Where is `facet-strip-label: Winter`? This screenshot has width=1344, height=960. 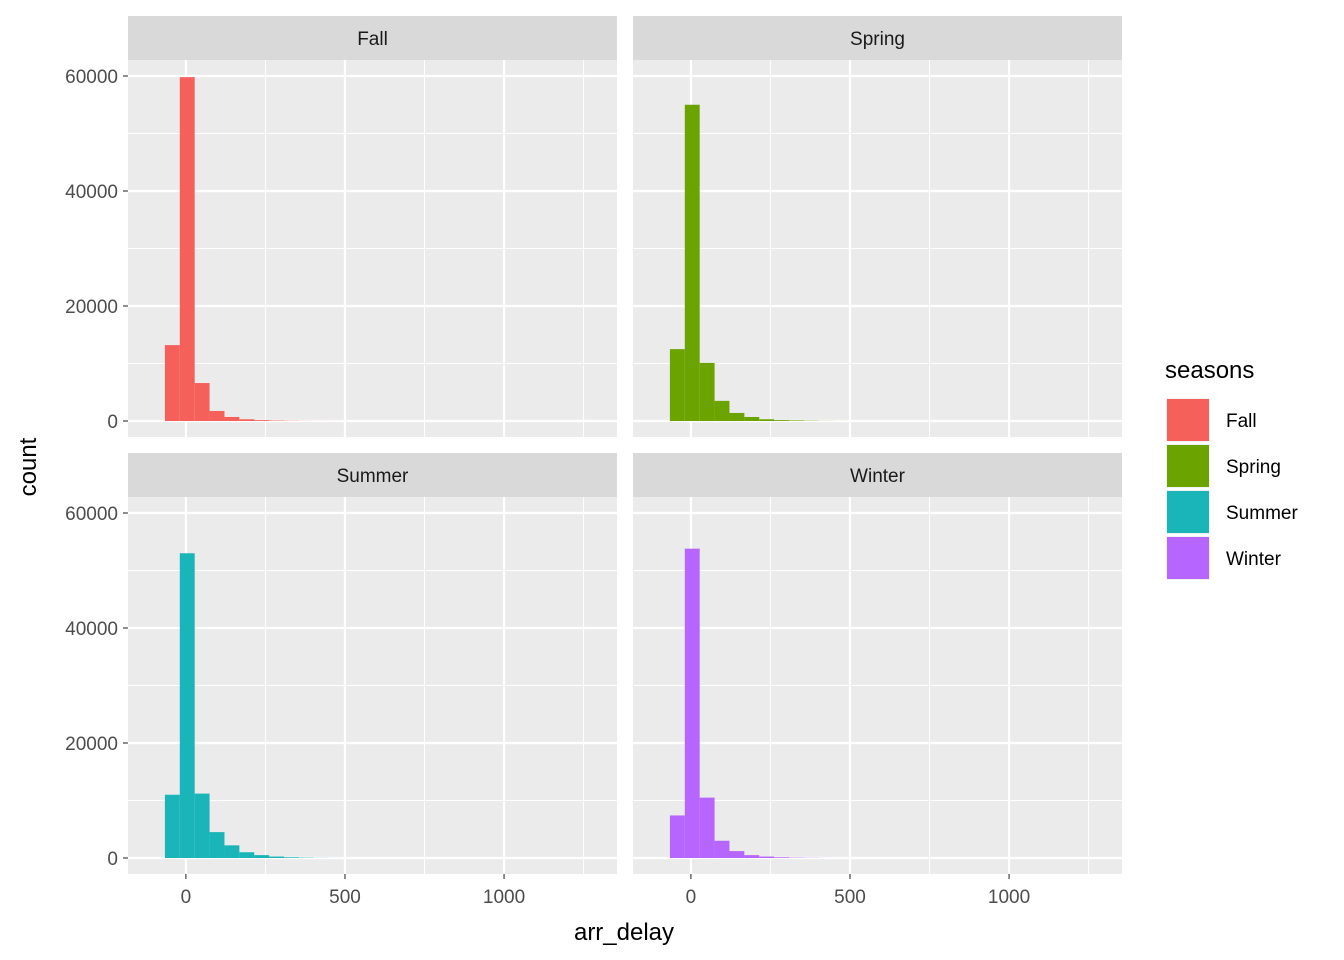 facet-strip-label: Winter is located at coordinates (878, 476).